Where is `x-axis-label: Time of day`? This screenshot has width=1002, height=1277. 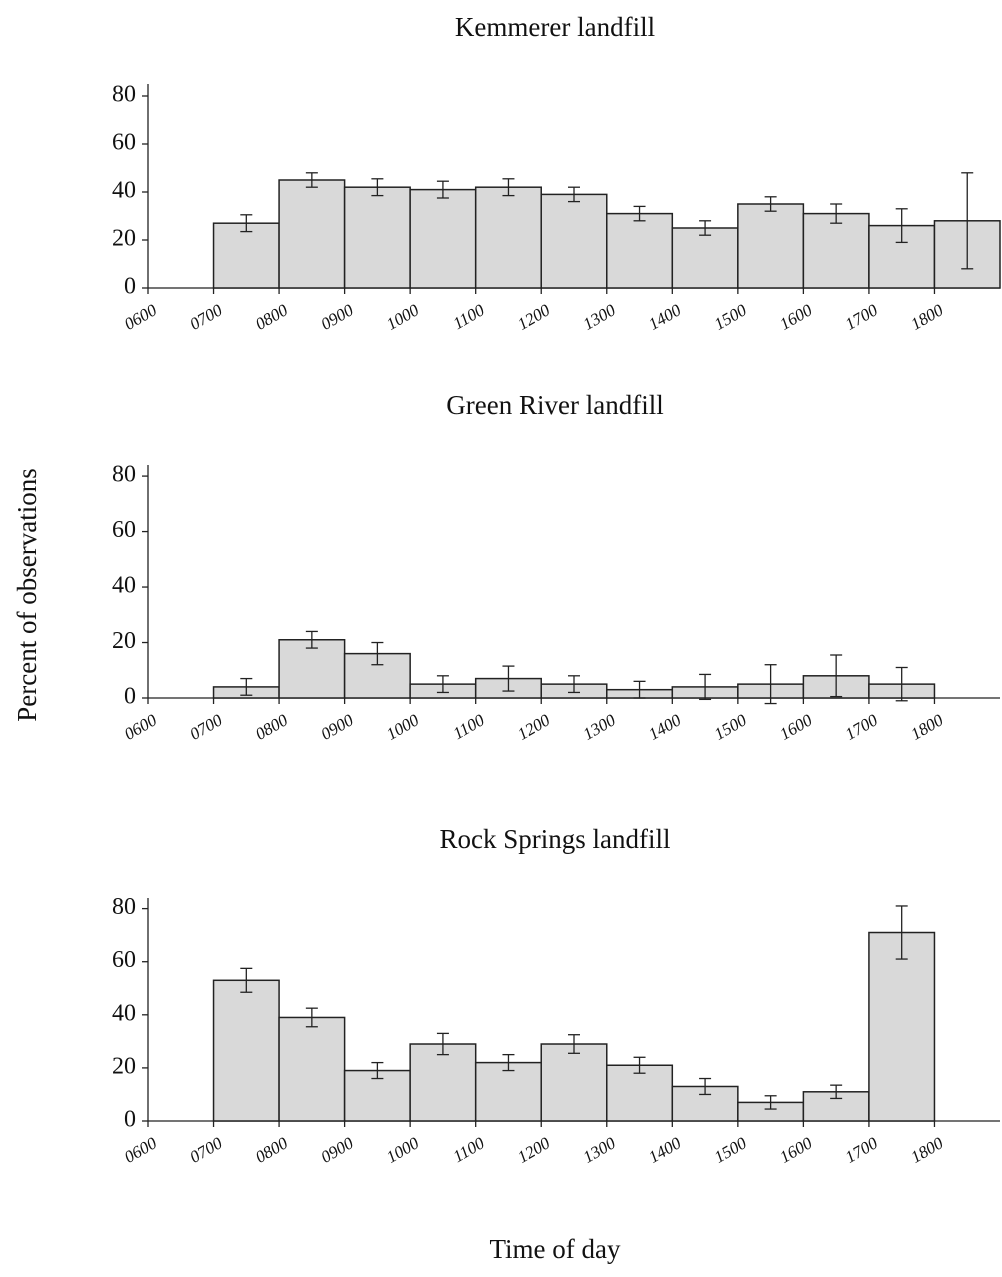
x-axis-label: Time of day is located at coordinates (555, 1249).